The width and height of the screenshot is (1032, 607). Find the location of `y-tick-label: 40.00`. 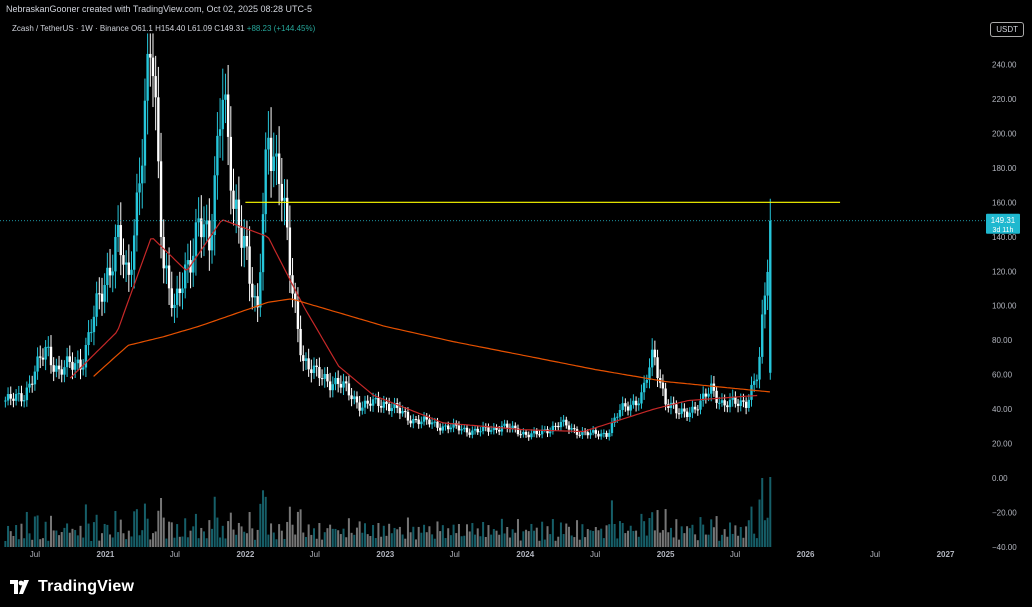

y-tick-label: 40.00 is located at coordinates (1002, 409).